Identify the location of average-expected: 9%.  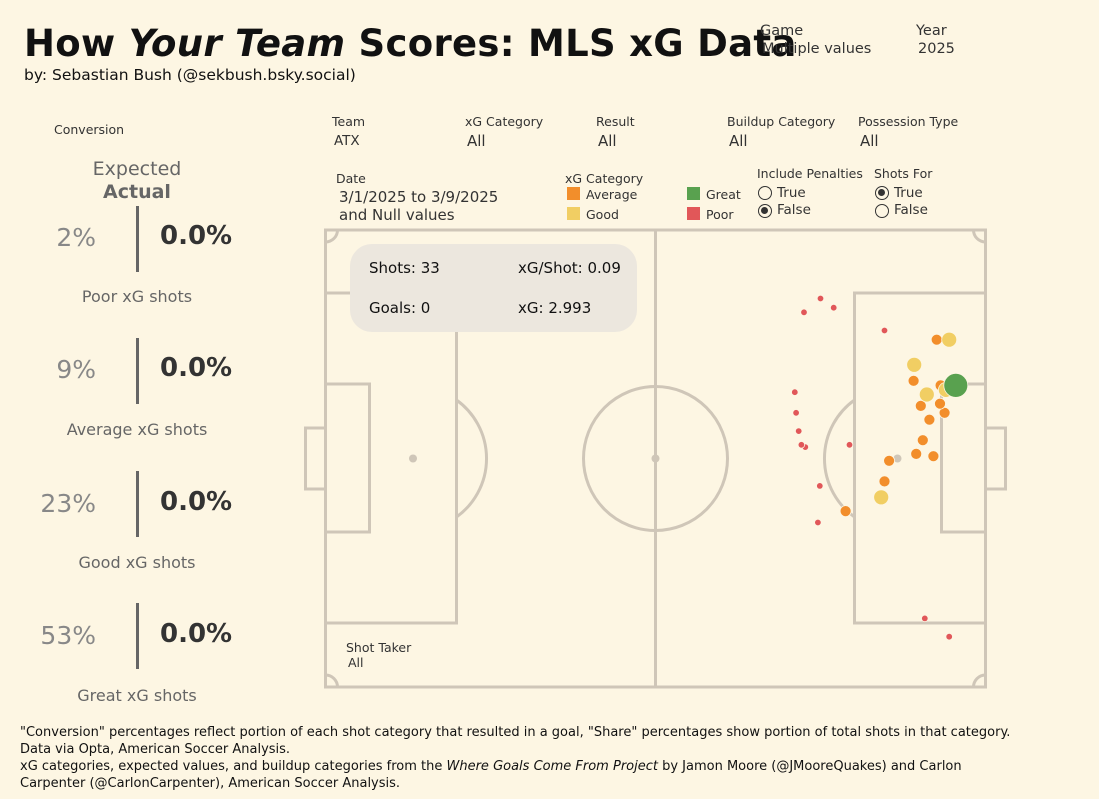
(76, 369).